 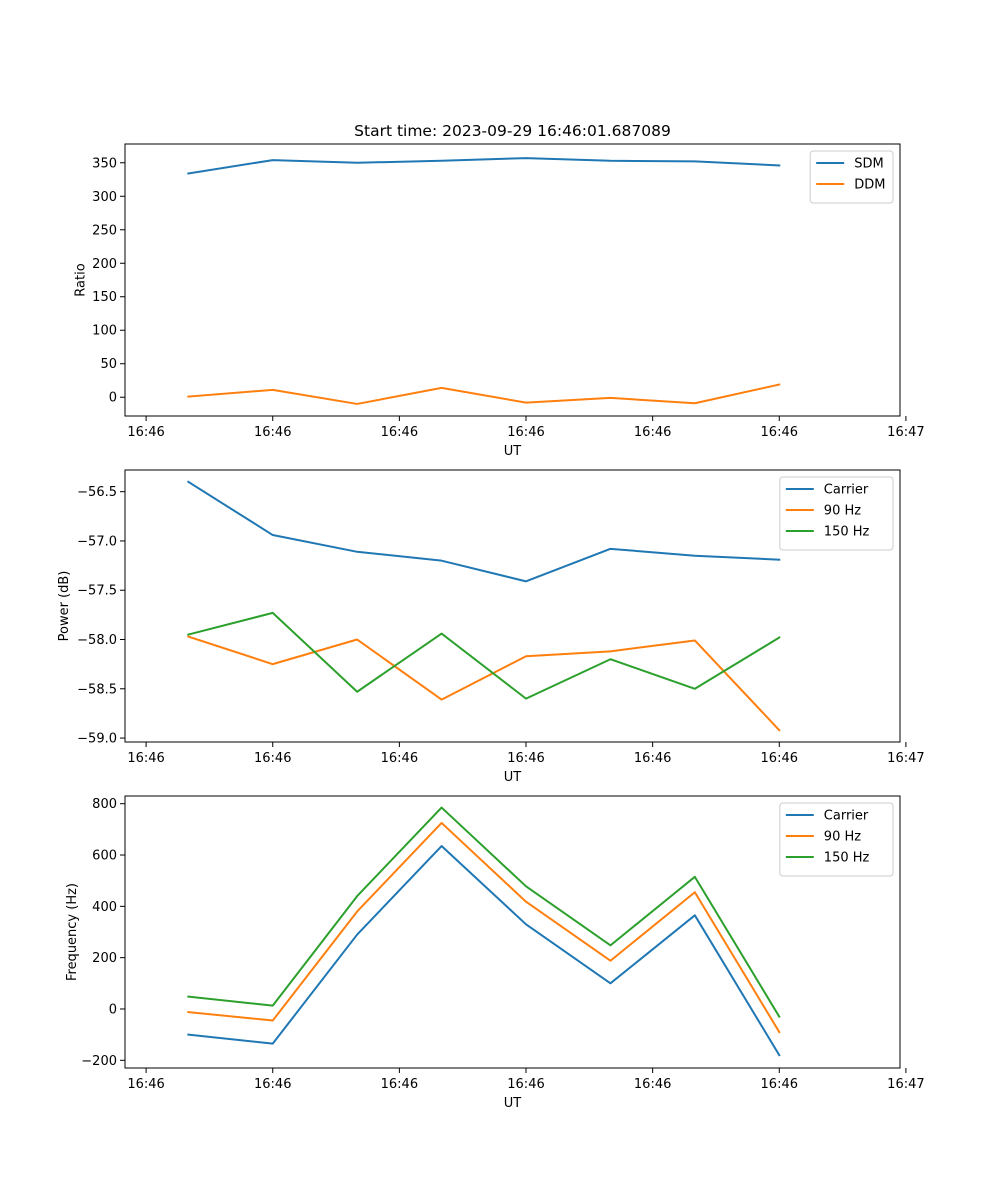 What do you see at coordinates (104, 804) in the screenshot?
I see `y-tick-label: 800` at bounding box center [104, 804].